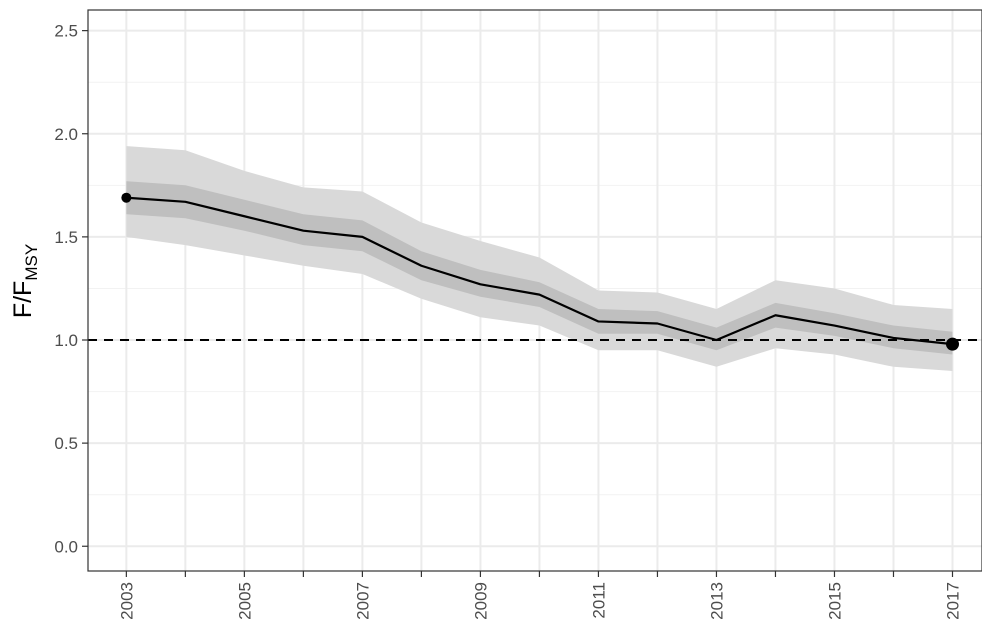  I want to click on x-tick-label: 2003, so click(126, 601).